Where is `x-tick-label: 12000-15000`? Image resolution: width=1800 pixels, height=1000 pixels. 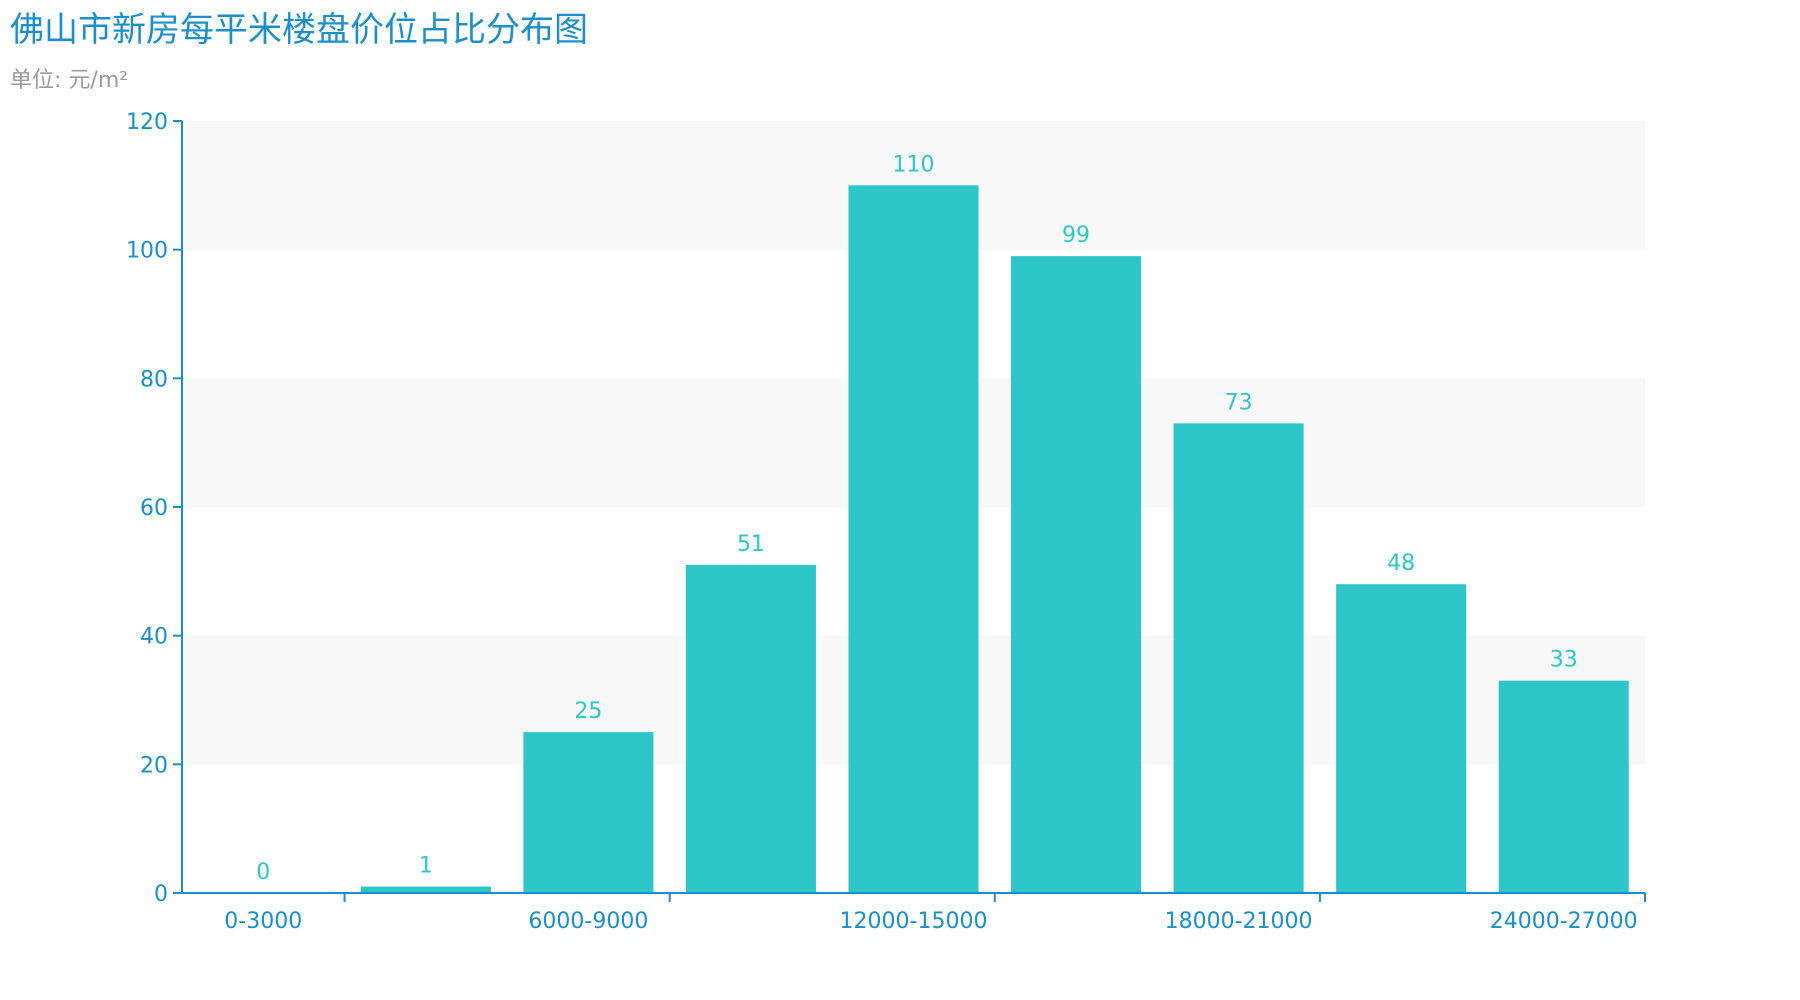 x-tick-label: 12000-15000 is located at coordinates (914, 921).